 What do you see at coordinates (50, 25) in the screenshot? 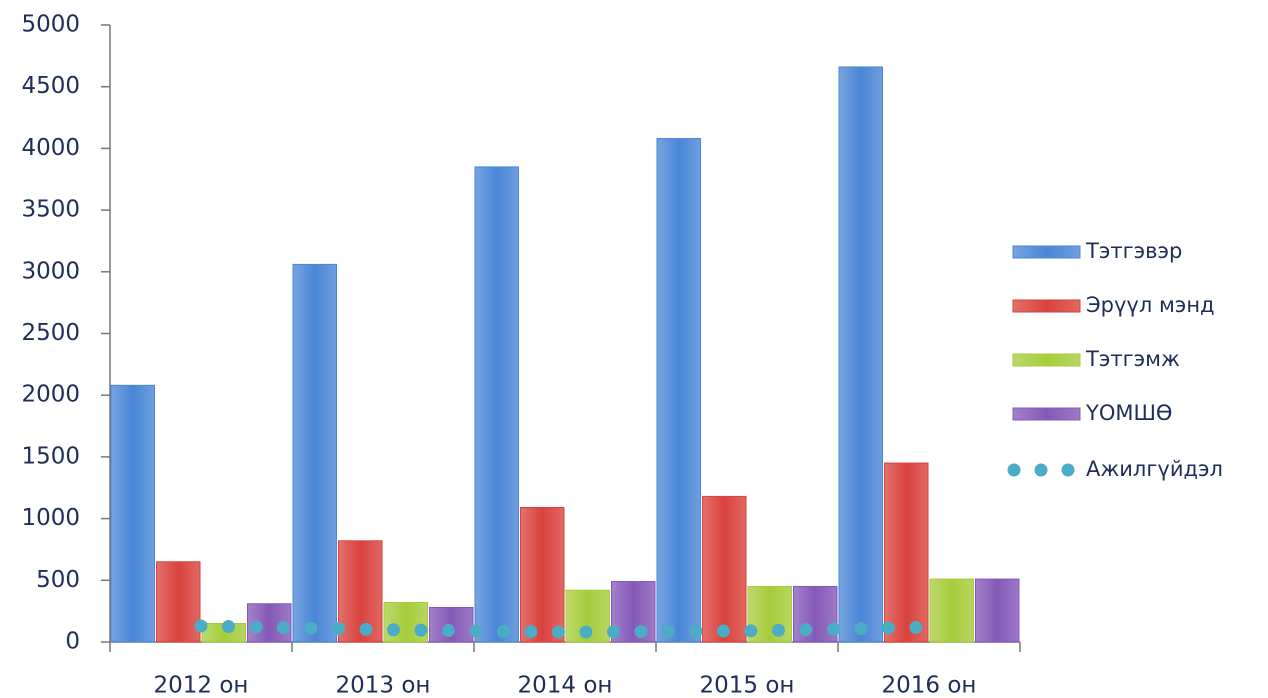
I see `y-tick-label: 5000` at bounding box center [50, 25].